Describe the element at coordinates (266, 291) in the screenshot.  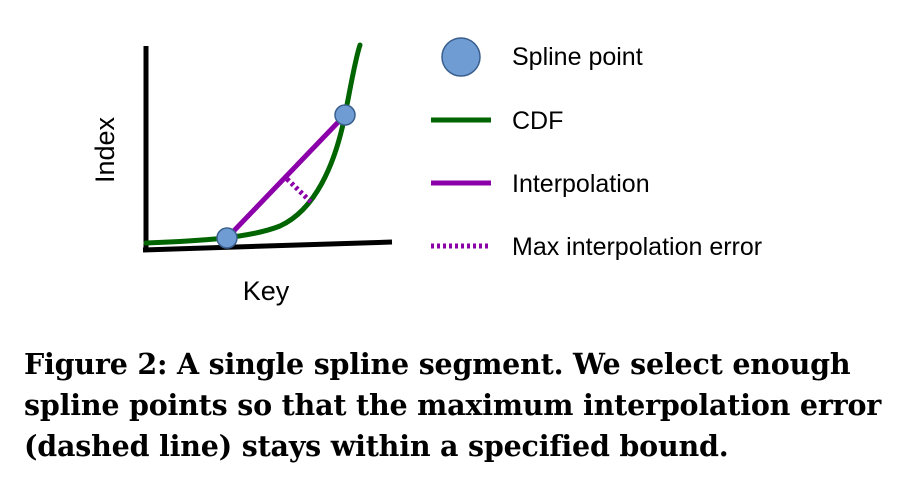
I see `x-axis-label: Key` at that location.